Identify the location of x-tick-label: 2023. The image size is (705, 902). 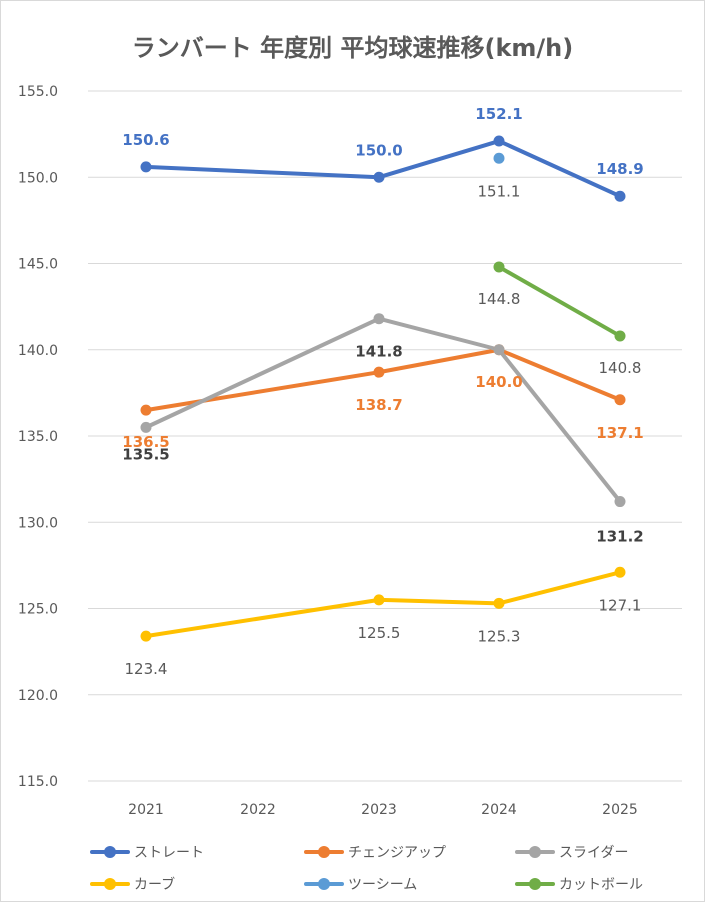
(379, 810).